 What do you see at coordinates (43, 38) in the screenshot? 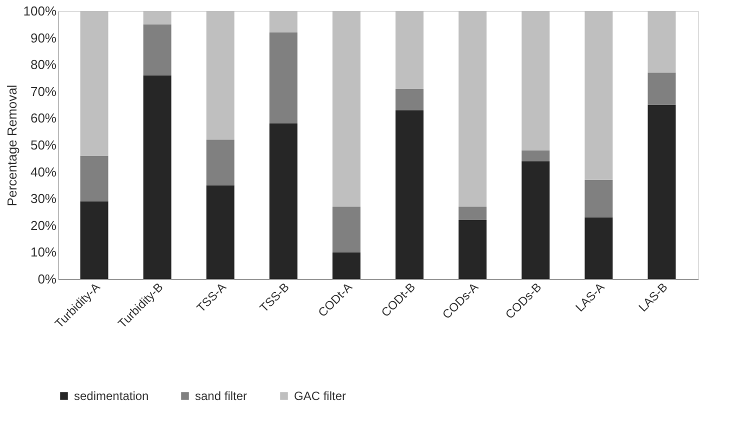
I see `y-tick-label: 90%` at bounding box center [43, 38].